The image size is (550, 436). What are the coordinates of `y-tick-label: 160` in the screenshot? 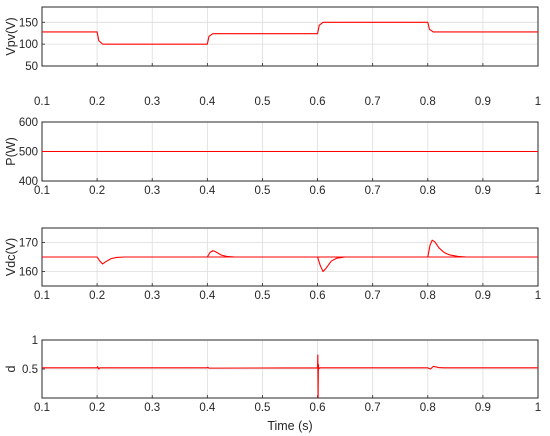 It's located at (28, 273).